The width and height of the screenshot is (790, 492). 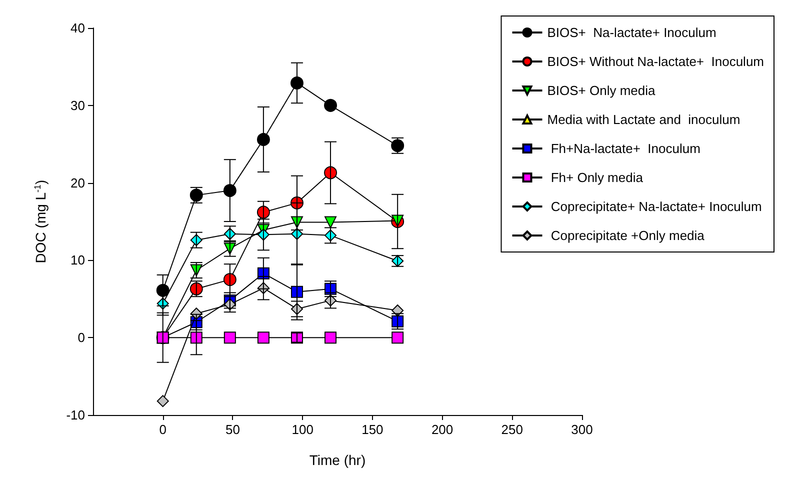 What do you see at coordinates (77, 182) in the screenshot?
I see `y-tick-label: 20` at bounding box center [77, 182].